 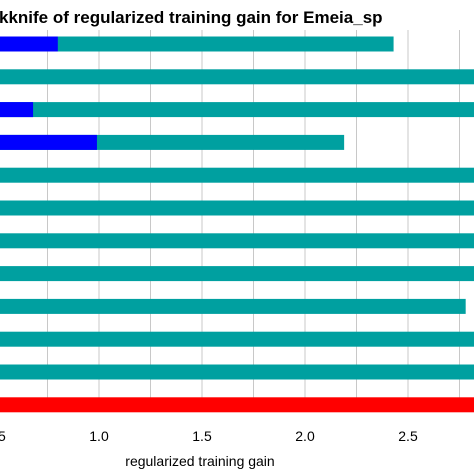 What do you see at coordinates (408, 436) in the screenshot?
I see `x-tick-label: 2.5` at bounding box center [408, 436].